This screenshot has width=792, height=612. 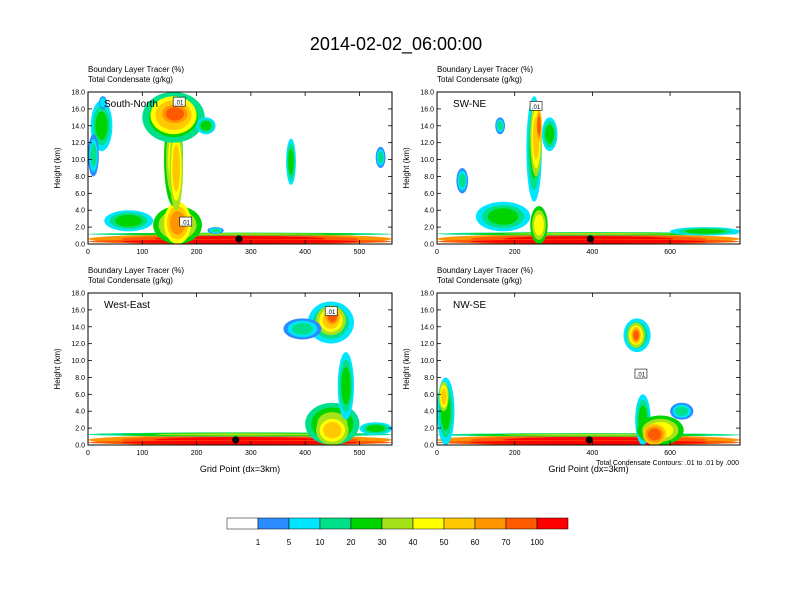 What do you see at coordinates (131, 104) in the screenshot?
I see `panel-label: South-North` at bounding box center [131, 104].